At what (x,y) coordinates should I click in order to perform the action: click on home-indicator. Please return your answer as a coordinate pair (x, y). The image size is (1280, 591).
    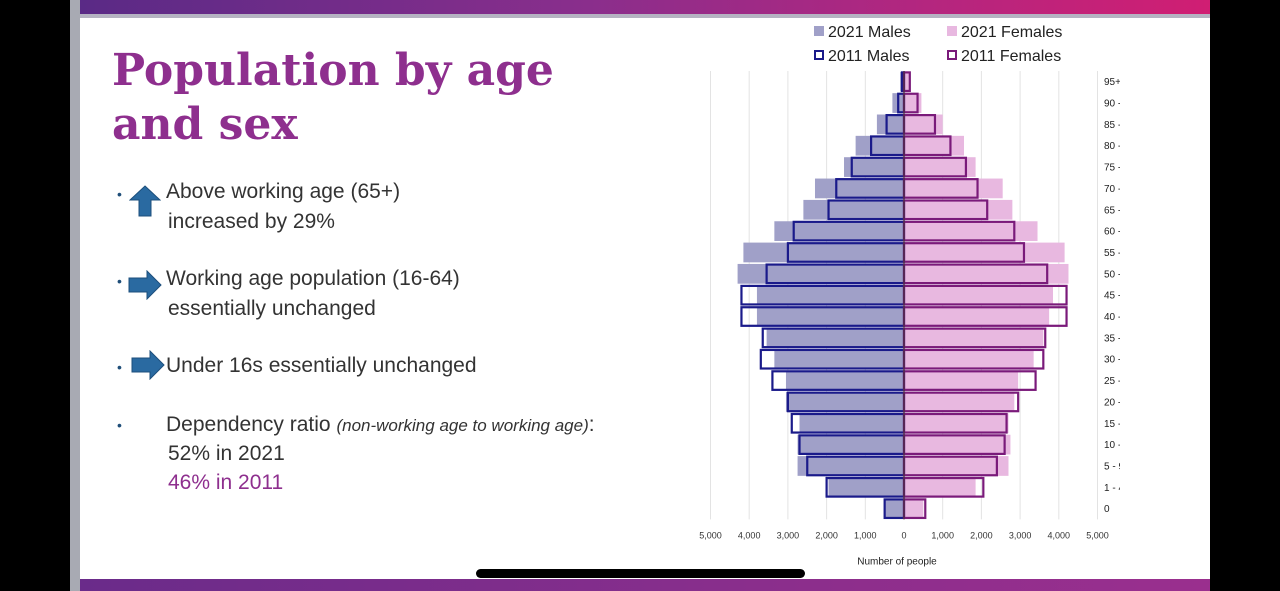
    Looking at the image, I should click on (640, 573).